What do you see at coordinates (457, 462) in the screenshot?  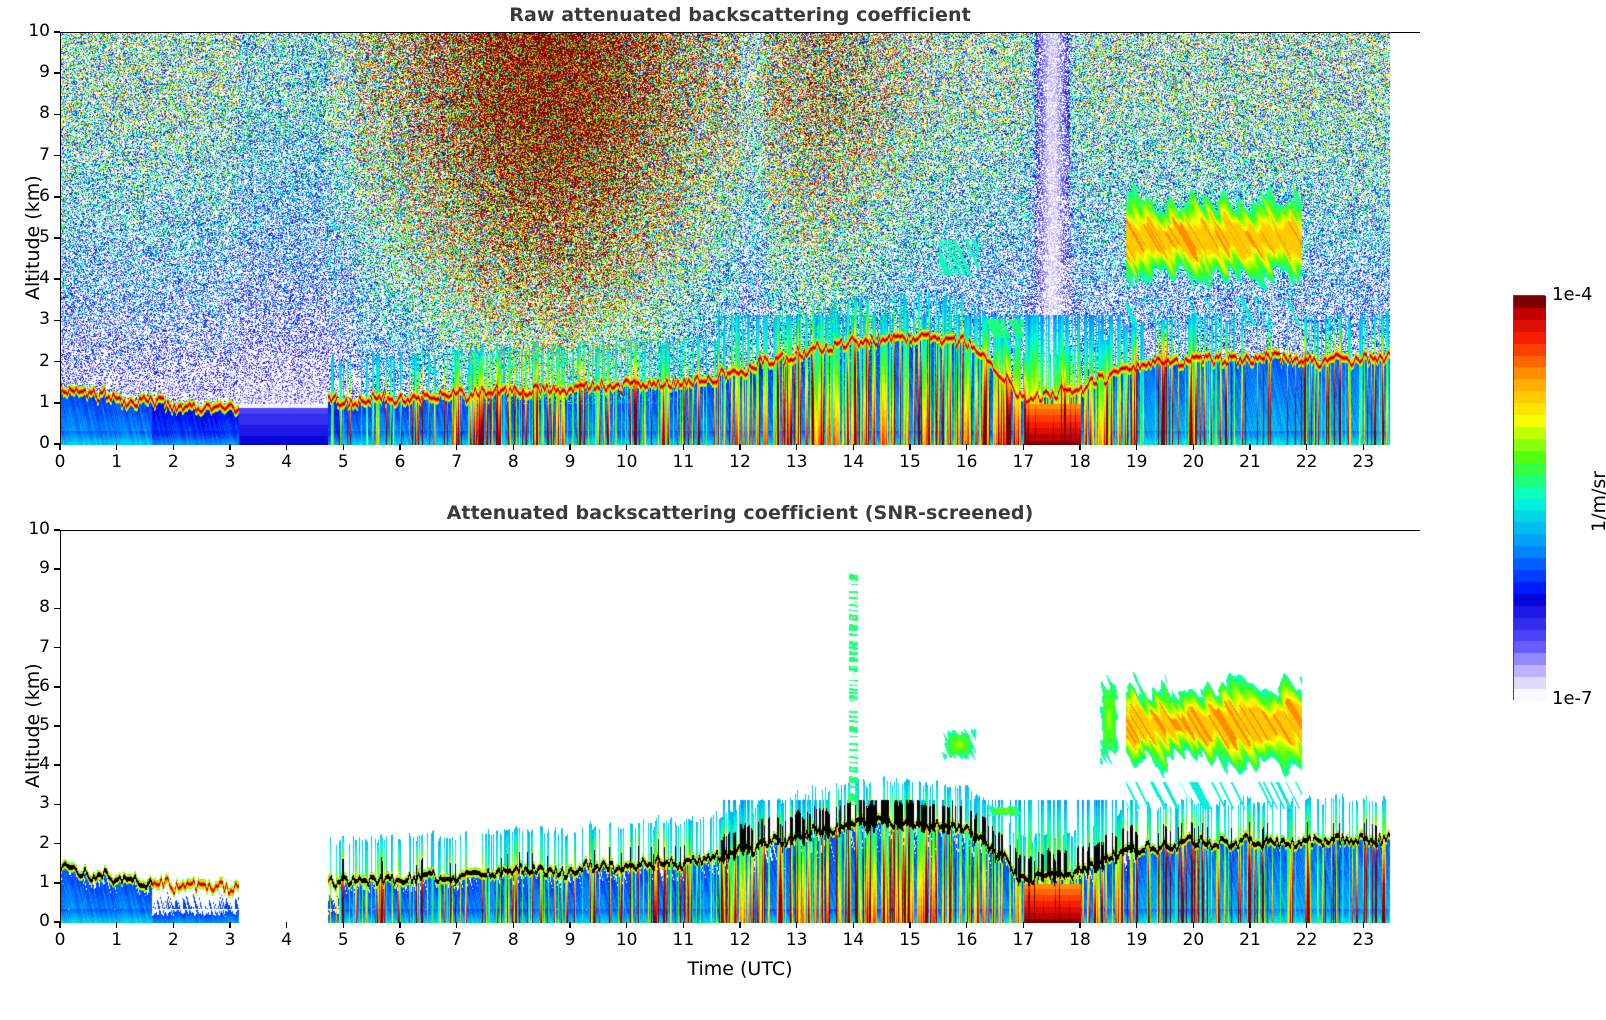 I see `x-tick-label: 7` at bounding box center [457, 462].